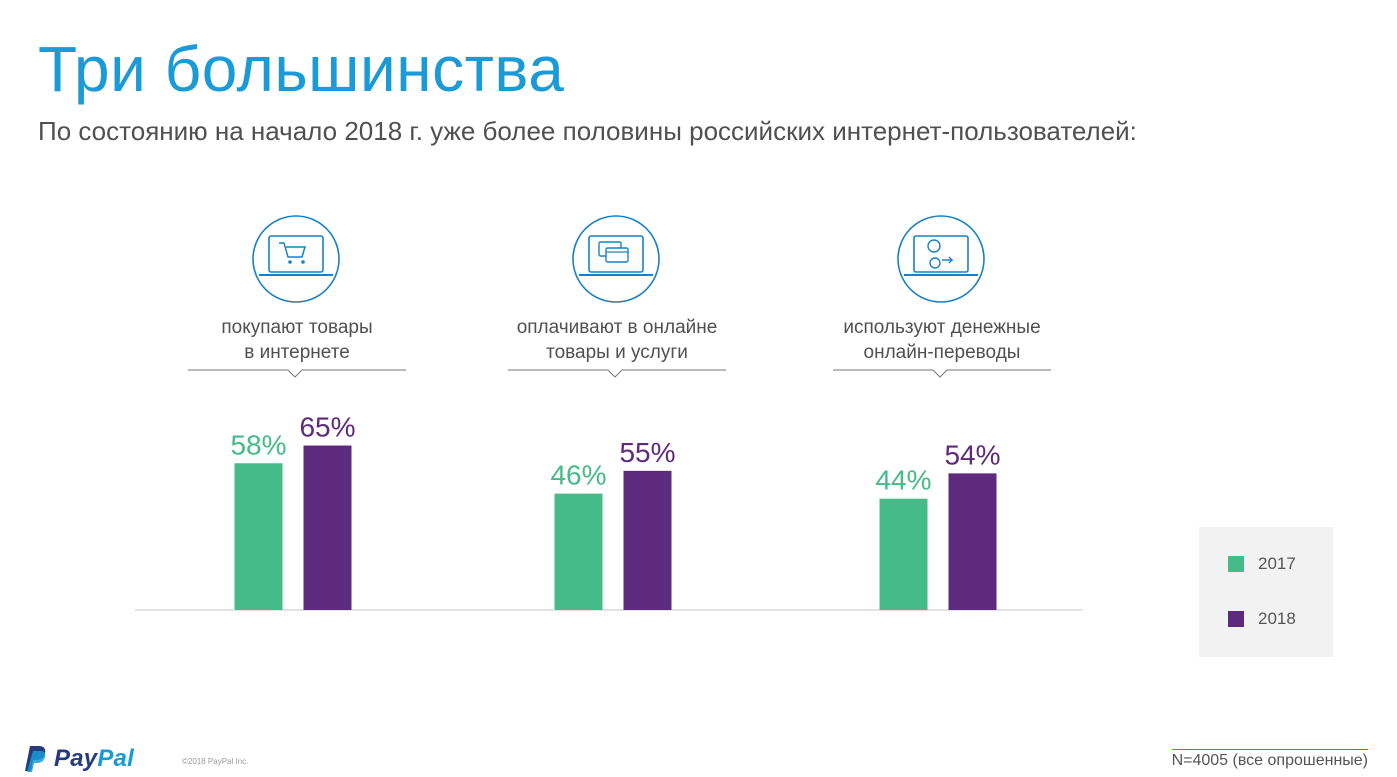 The image size is (1397, 777). What do you see at coordinates (1266, 592) in the screenshot?
I see `chart-legend: 2017 2018` at bounding box center [1266, 592].